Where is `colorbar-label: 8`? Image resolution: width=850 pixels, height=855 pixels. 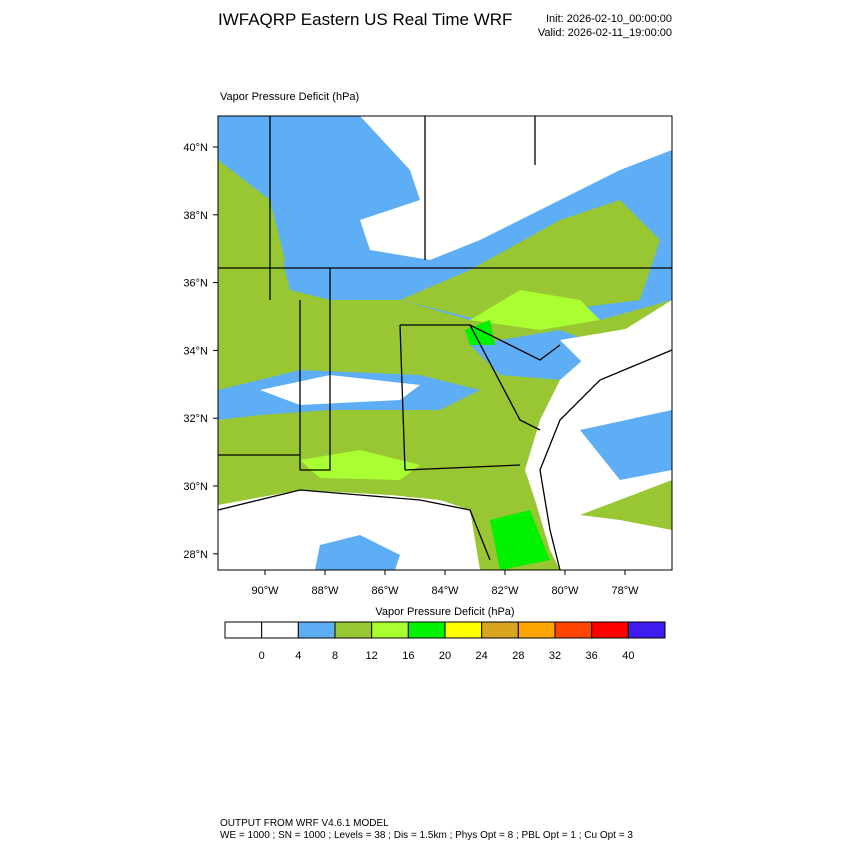
colorbar-label: 8 is located at coordinates (335, 656).